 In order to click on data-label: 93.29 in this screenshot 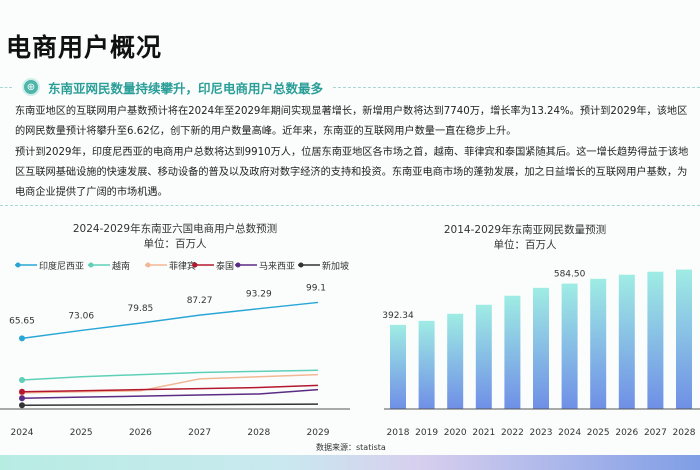, I will do `click(259, 295)`.